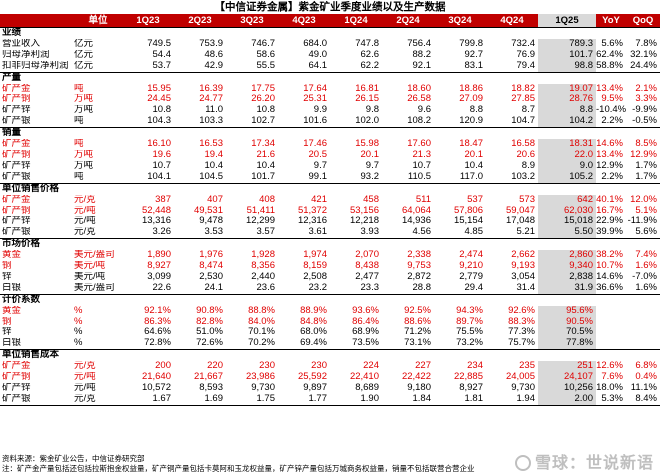 Image resolution: width=660 pixels, height=476 pixels. I want to click on value-cell: 53.7, so click(162, 65).